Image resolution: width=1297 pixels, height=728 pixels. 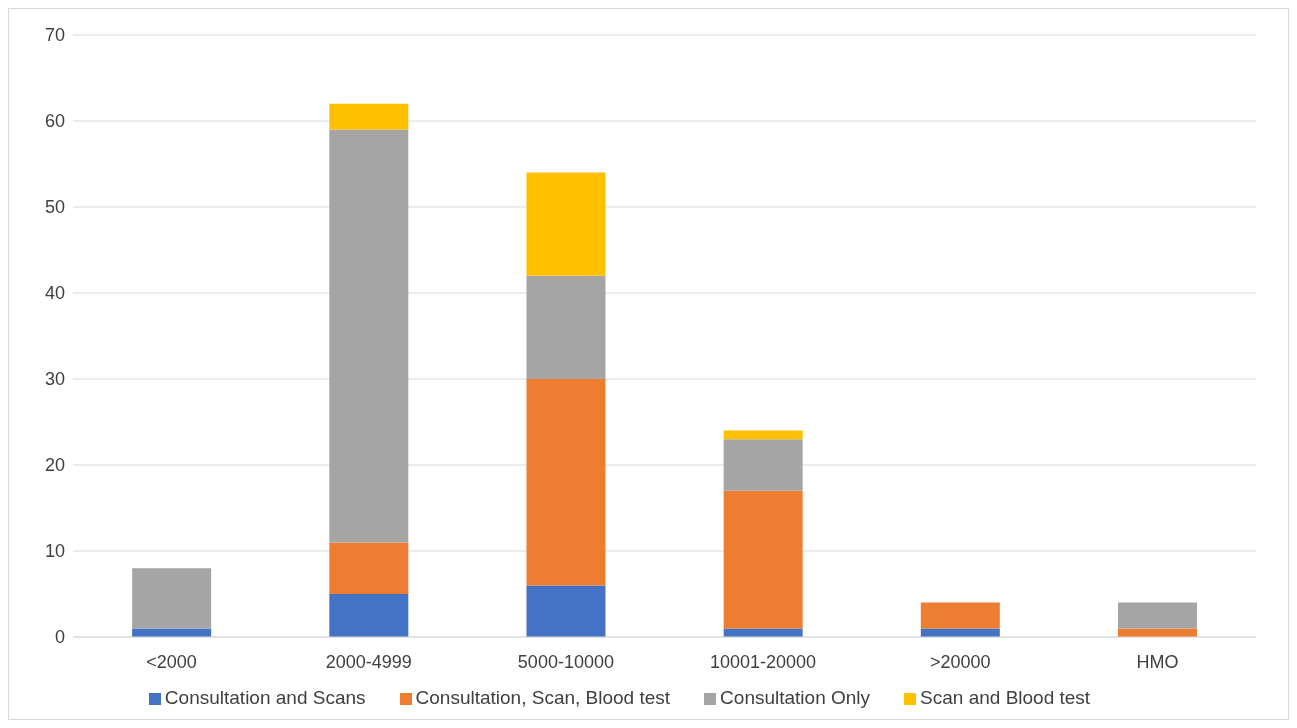 What do you see at coordinates (795, 697) in the screenshot?
I see `legend-label: Consultation Only` at bounding box center [795, 697].